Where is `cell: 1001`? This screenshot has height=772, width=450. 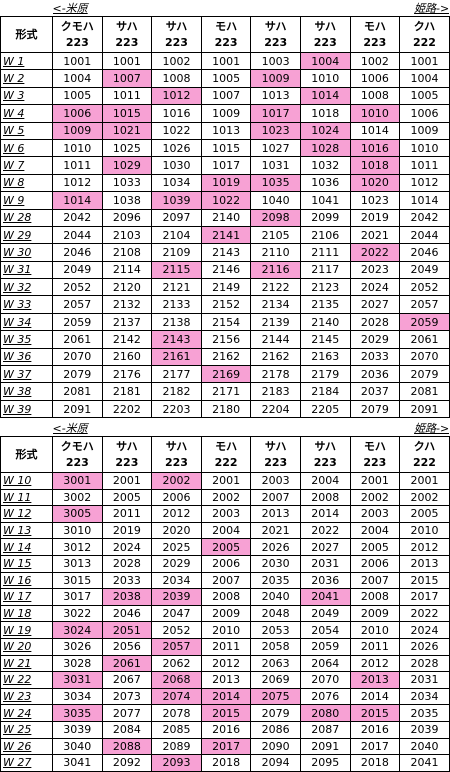
cell: 1001 is located at coordinates (127, 61).